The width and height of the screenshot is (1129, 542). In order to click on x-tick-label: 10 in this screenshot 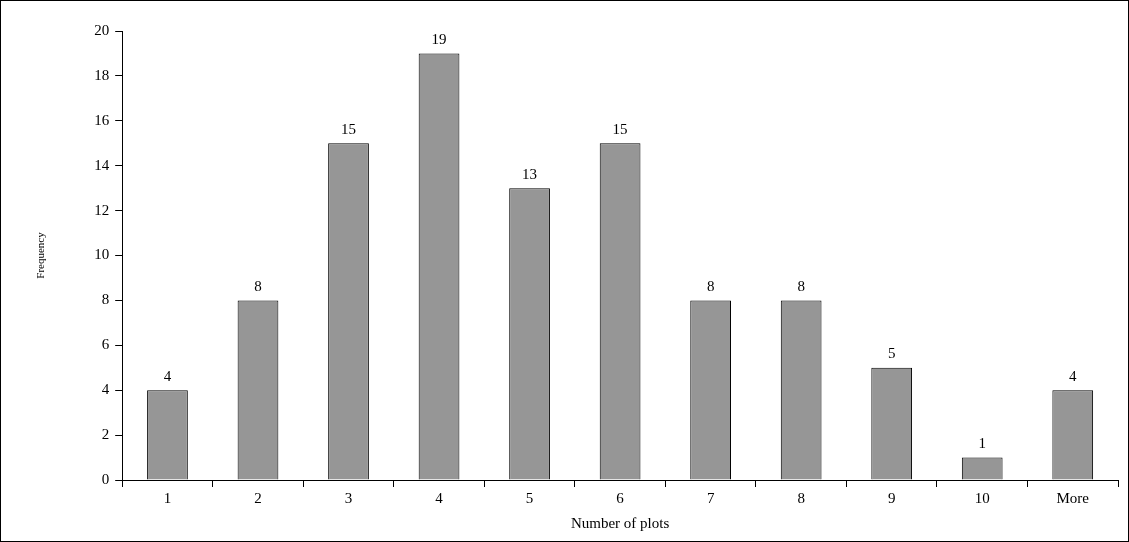, I will do `click(982, 497)`.